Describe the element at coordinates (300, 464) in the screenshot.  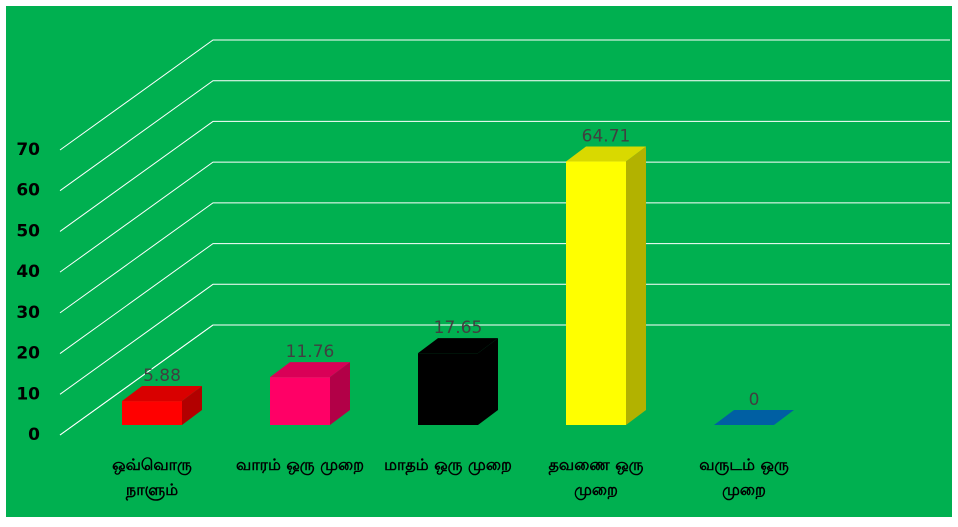
I see `x-tick-label: வாரம் ஒரு முறை` at that location.